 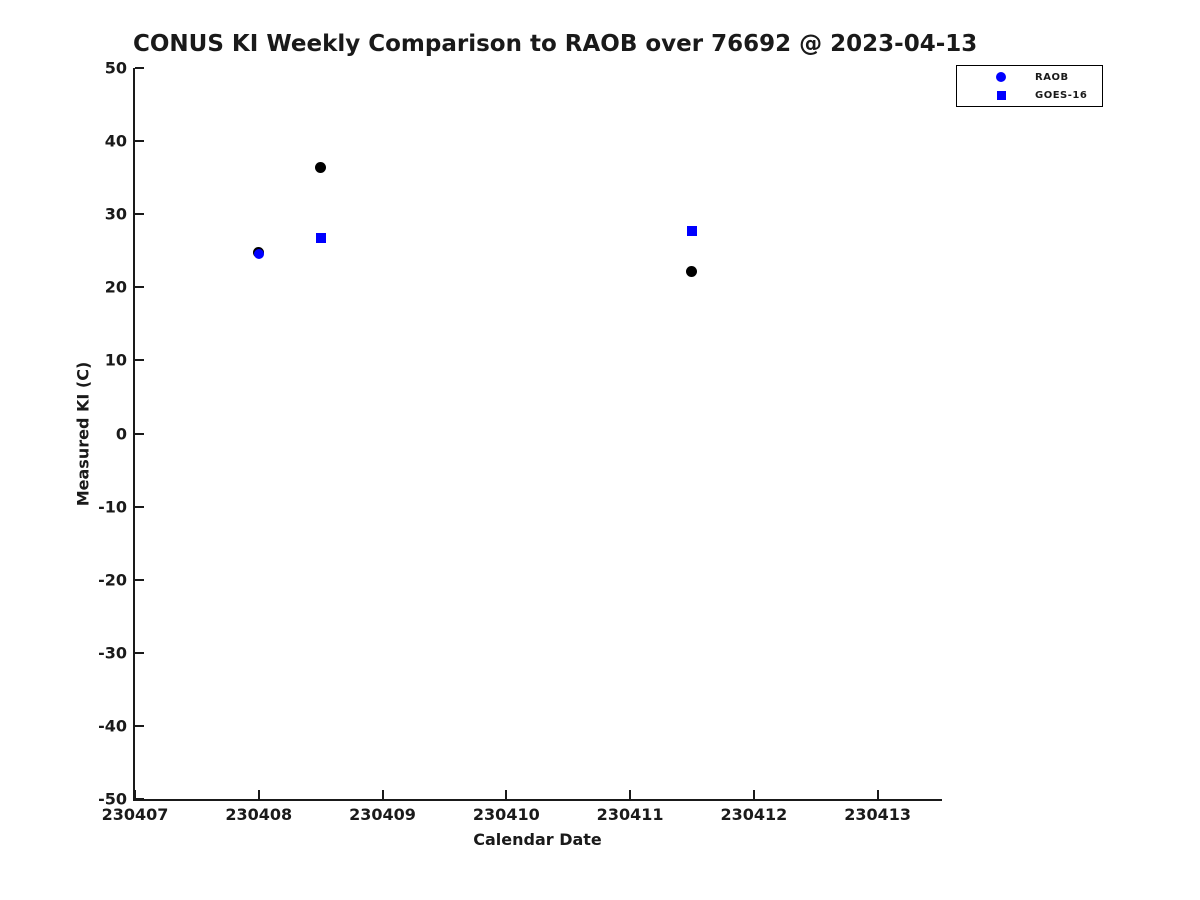 What do you see at coordinates (112, 799) in the screenshot?
I see `y-tick-label: -50` at bounding box center [112, 799].